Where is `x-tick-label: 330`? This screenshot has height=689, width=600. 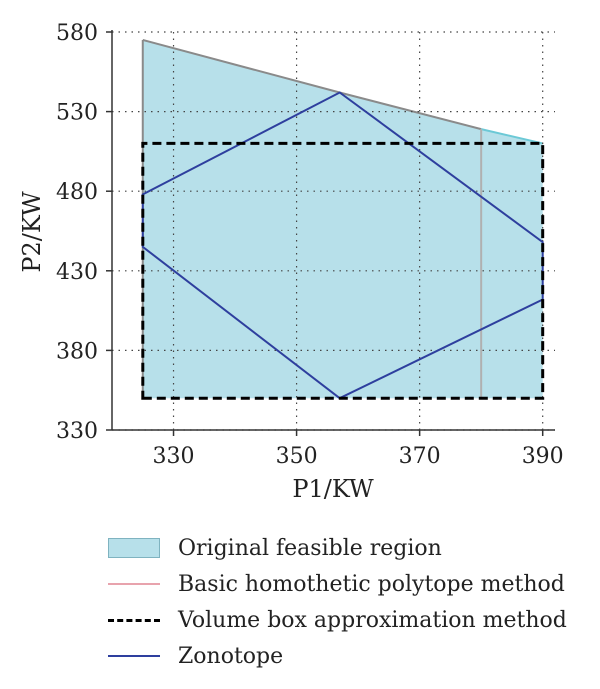 x-tick-label: 330 is located at coordinates (174, 456).